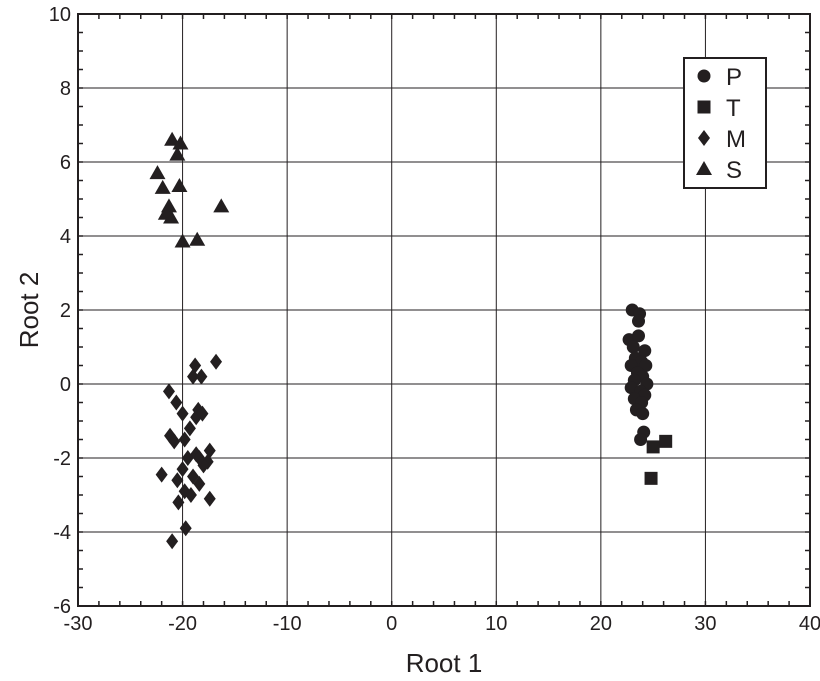 Image resolution: width=820 pixels, height=681 pixels. What do you see at coordinates (719, 108) in the screenshot?
I see `legend-entry-T: T` at bounding box center [719, 108].